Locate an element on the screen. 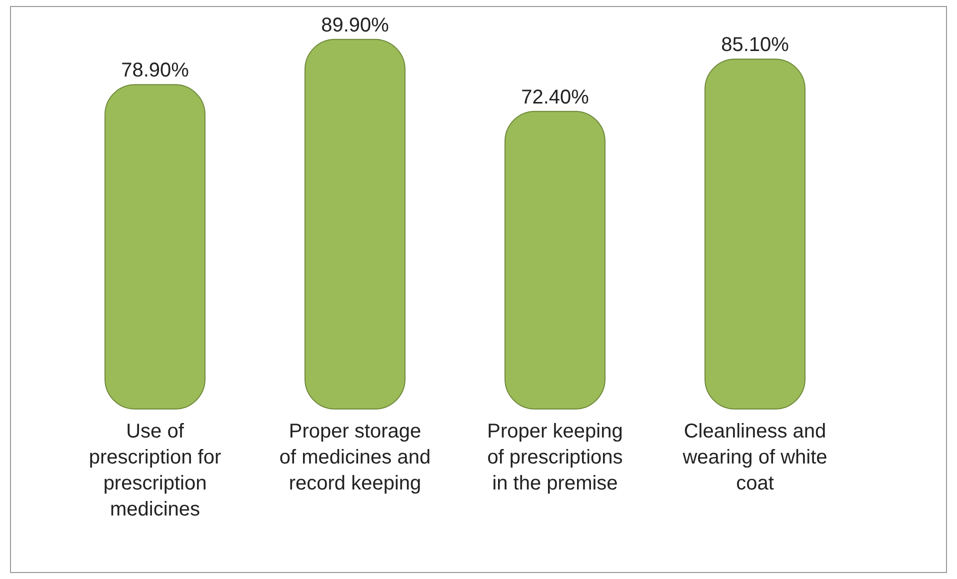  data-label: 89.90% is located at coordinates (355, 25).